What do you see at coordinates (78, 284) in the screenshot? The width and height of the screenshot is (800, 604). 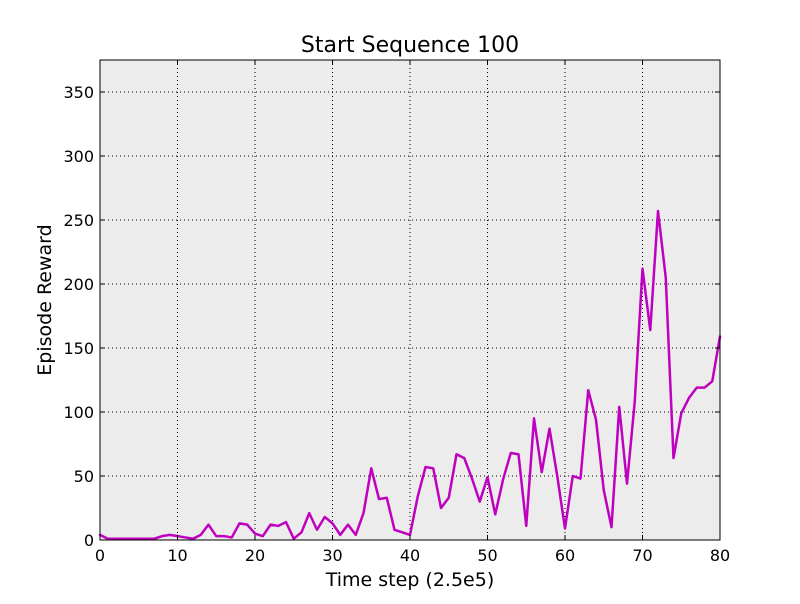 I see `y-tick-label: 200` at bounding box center [78, 284].